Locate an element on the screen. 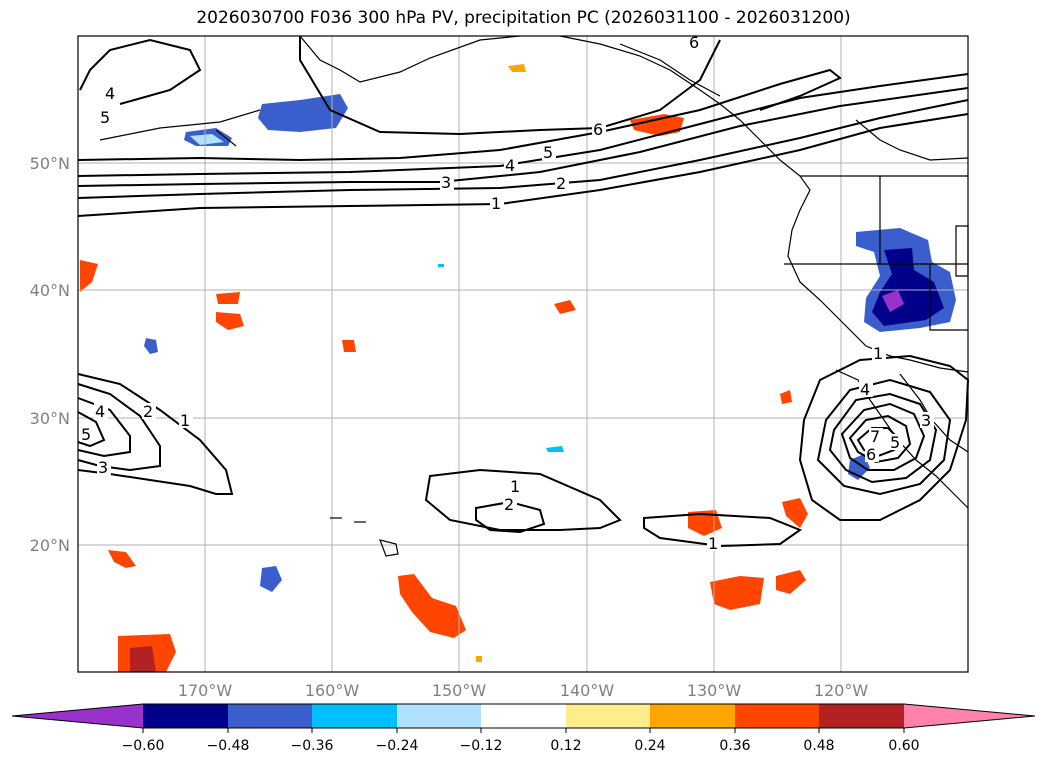 Image resolution: width=1047 pixels, height=765 pixels. lat-label-40n: 40°N is located at coordinates (50, 290).